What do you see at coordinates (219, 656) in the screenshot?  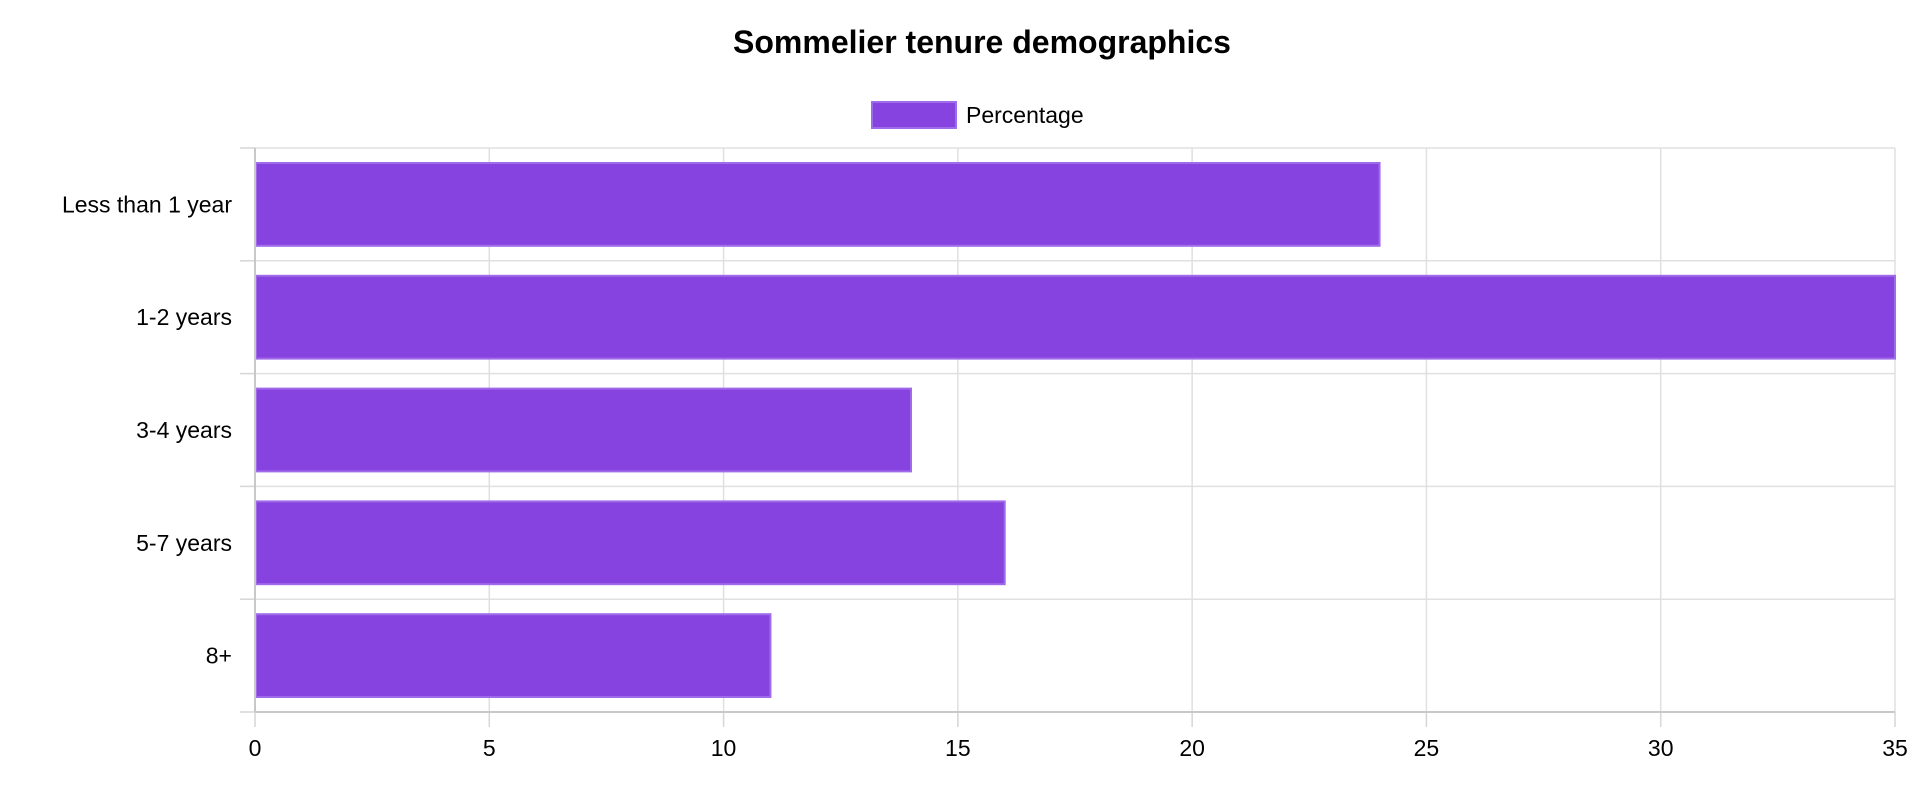 I see `category-label: 8+` at bounding box center [219, 656].